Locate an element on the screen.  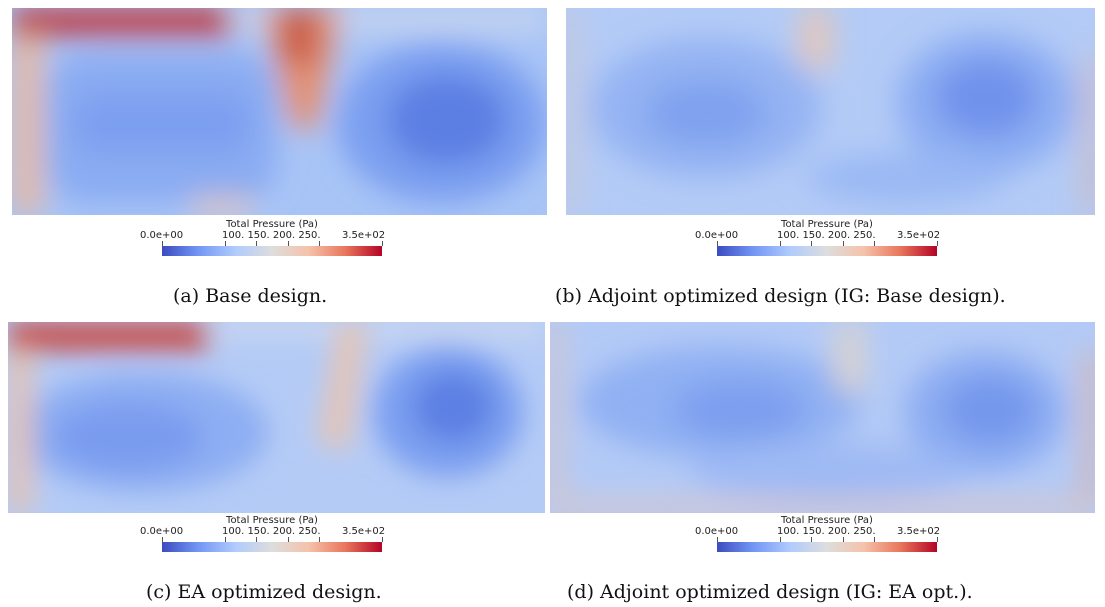
caption-a: (a) Base design. is located at coordinates (250, 296).